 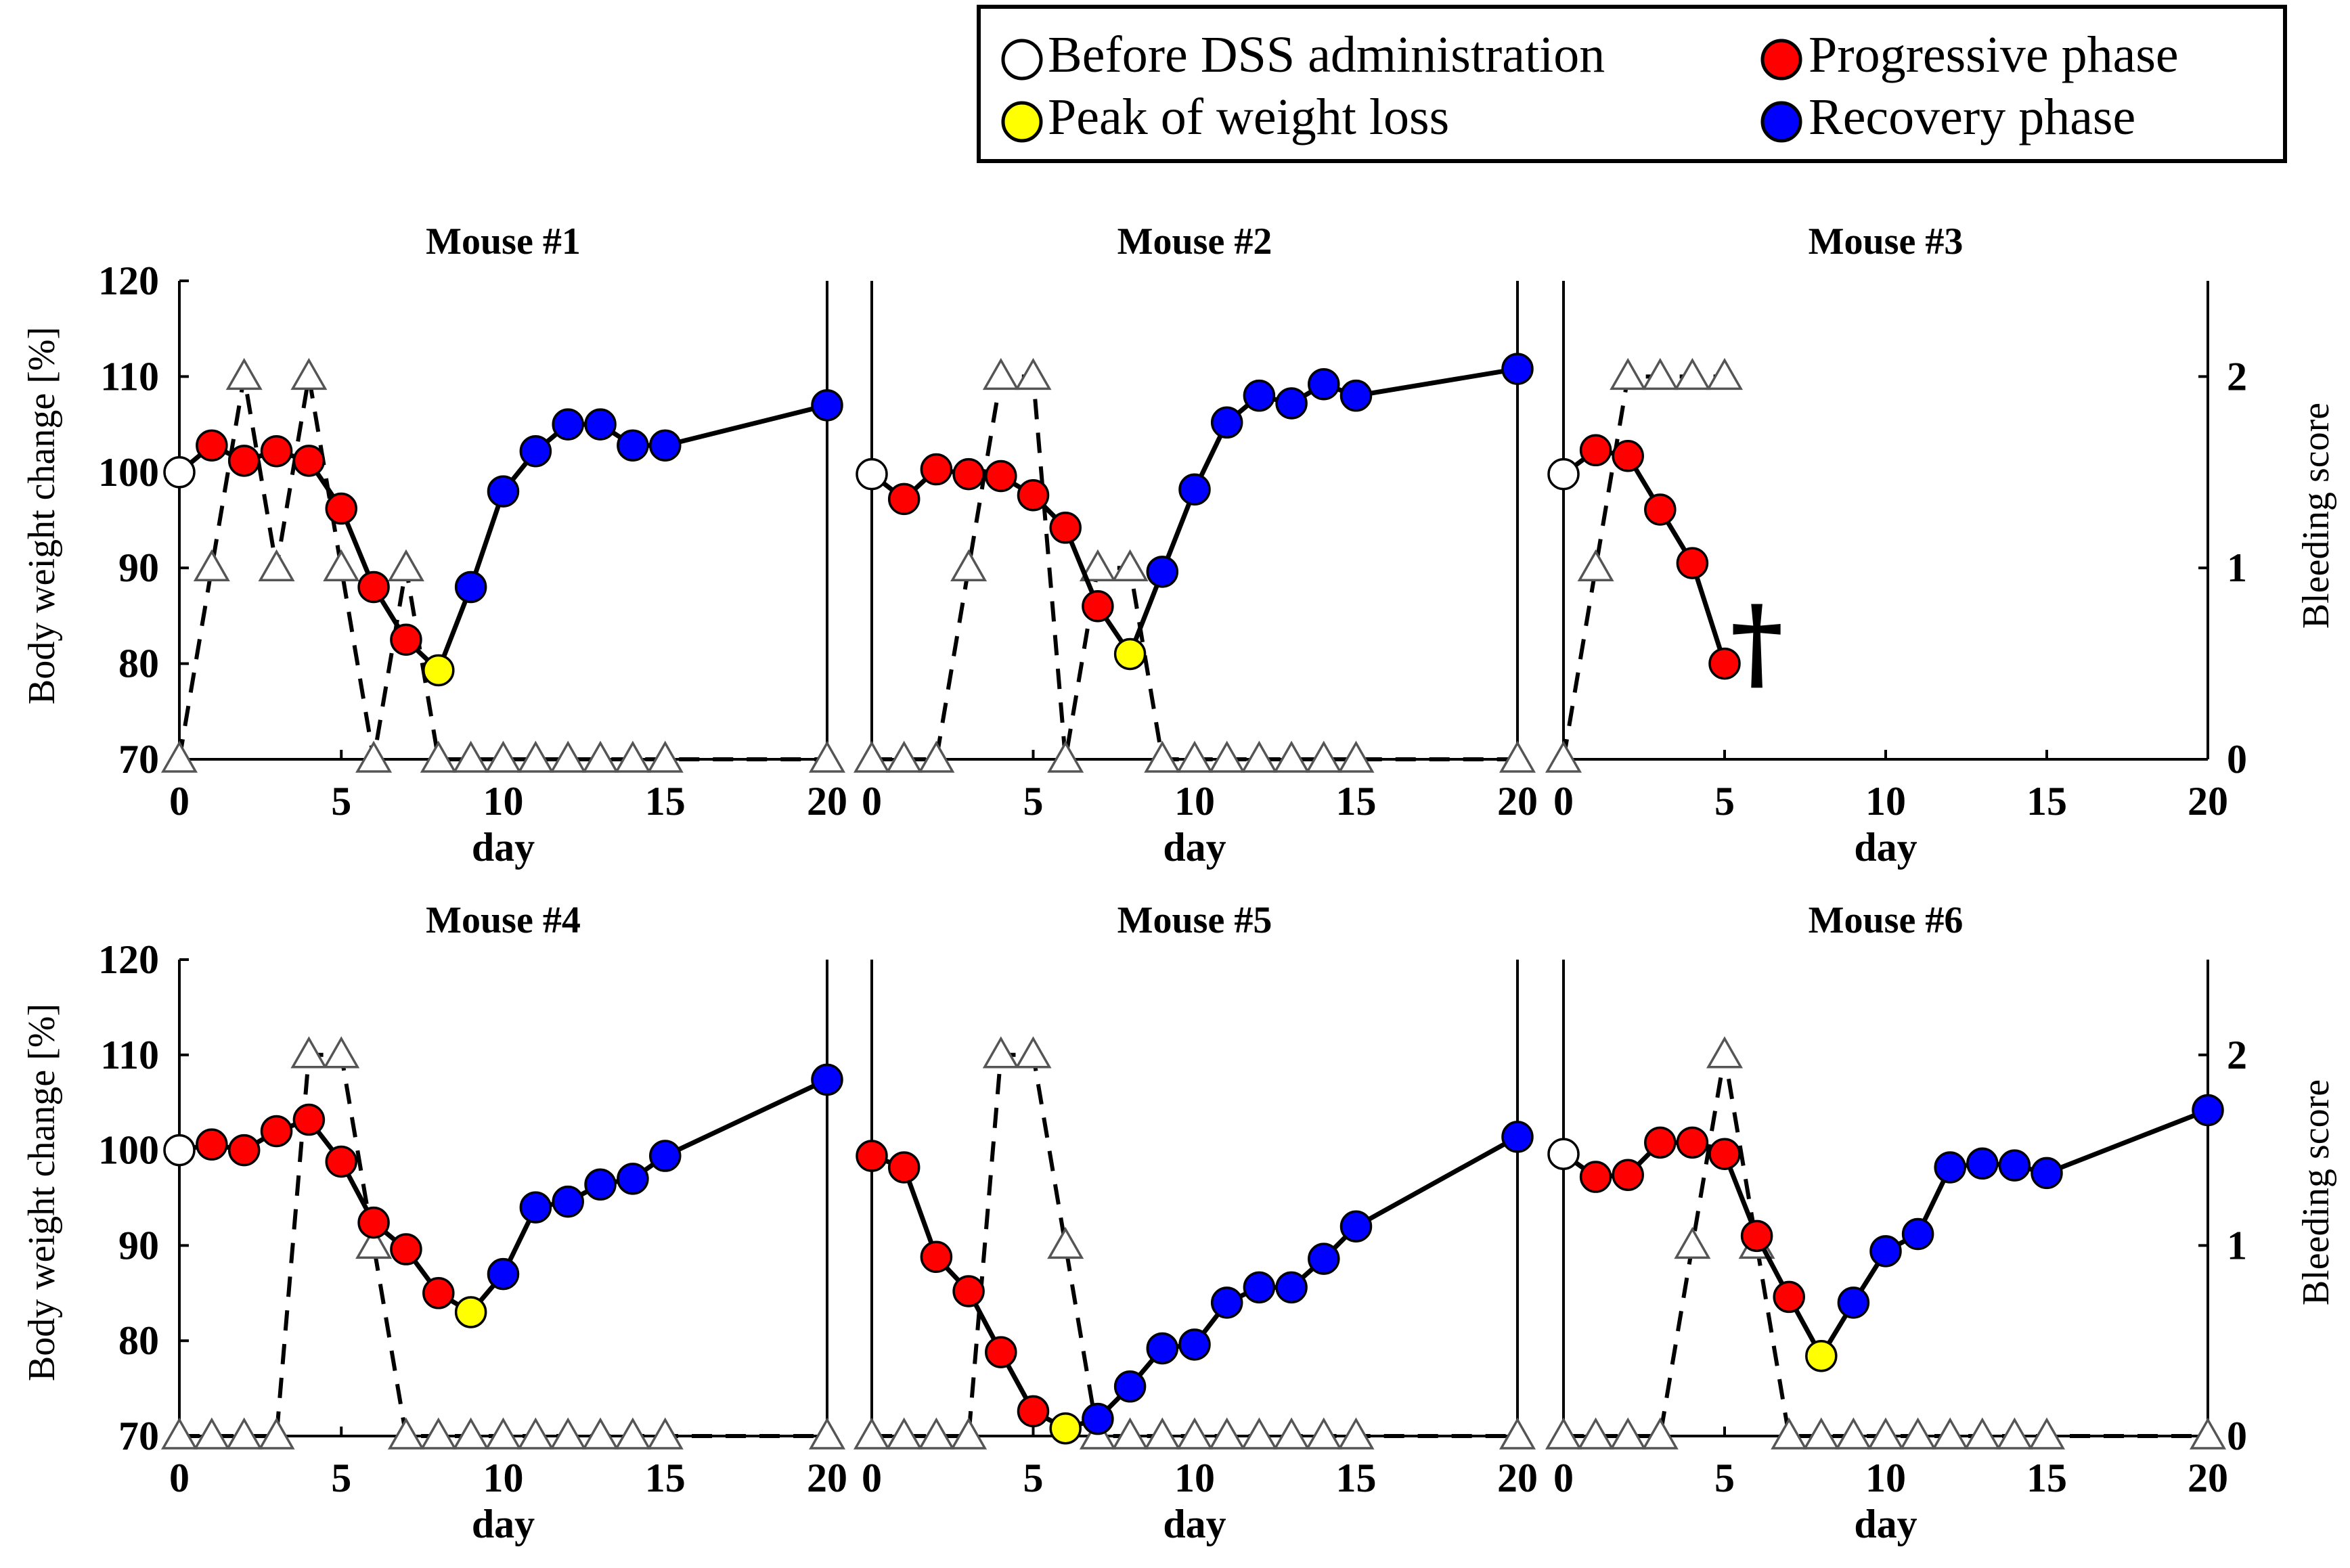 I want to click on y2-tick-label: 2, so click(x=2237, y=376).